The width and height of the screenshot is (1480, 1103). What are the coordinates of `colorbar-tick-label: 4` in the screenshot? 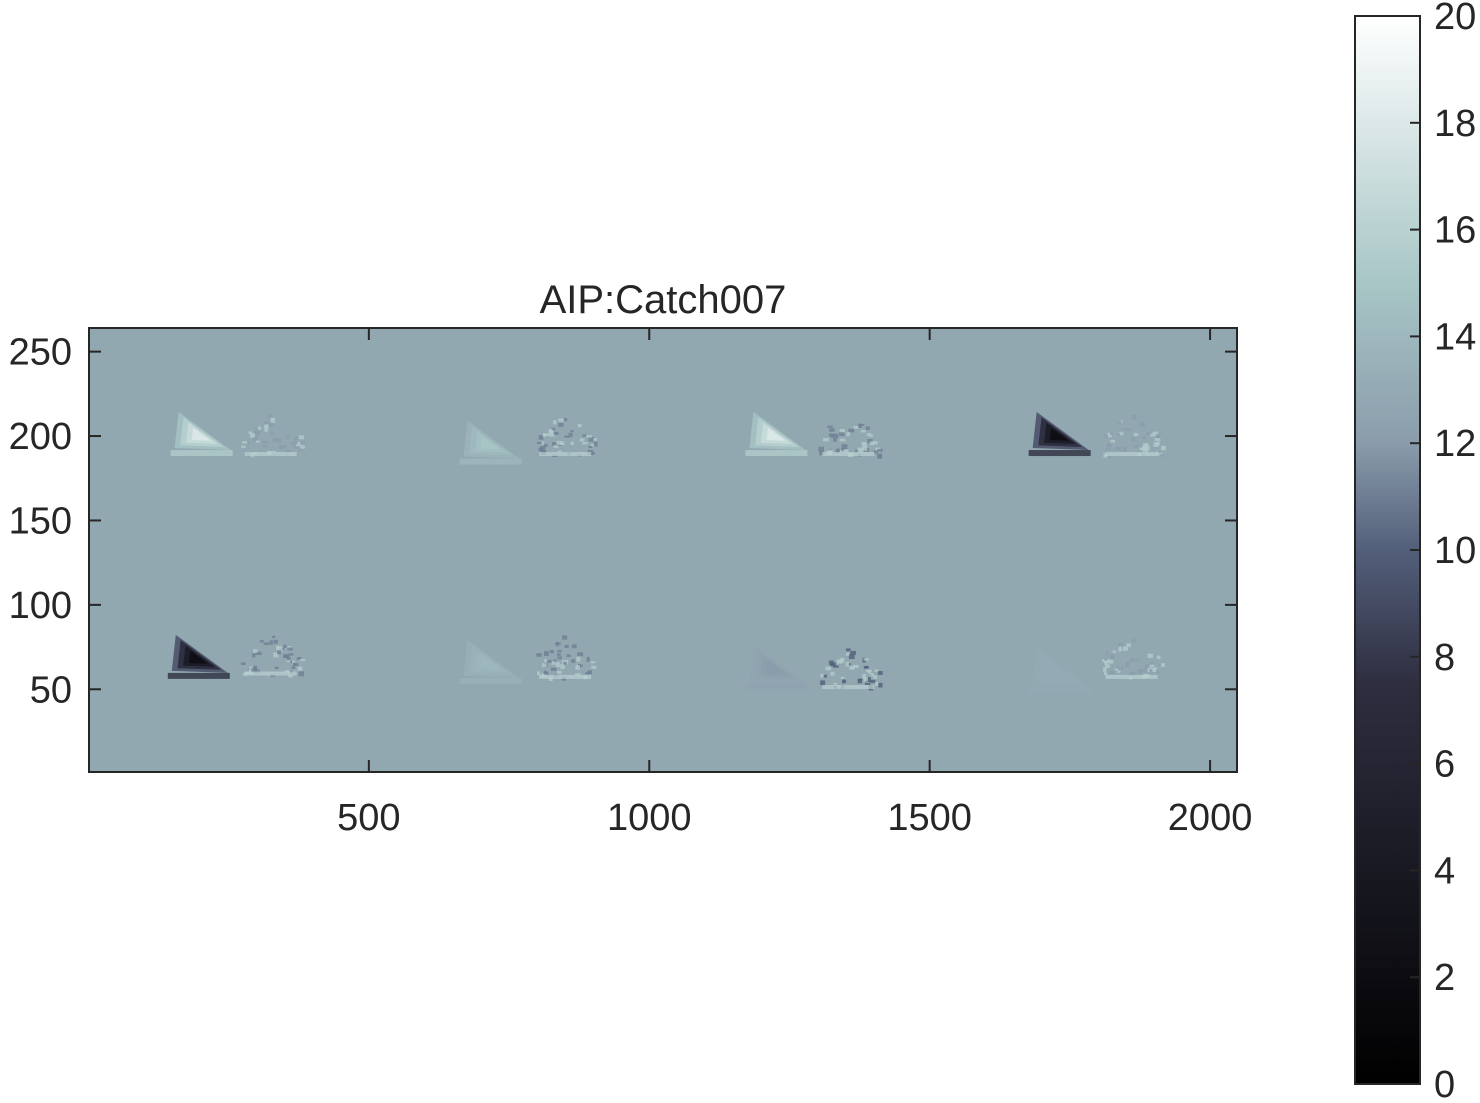 It's located at (1444, 871).